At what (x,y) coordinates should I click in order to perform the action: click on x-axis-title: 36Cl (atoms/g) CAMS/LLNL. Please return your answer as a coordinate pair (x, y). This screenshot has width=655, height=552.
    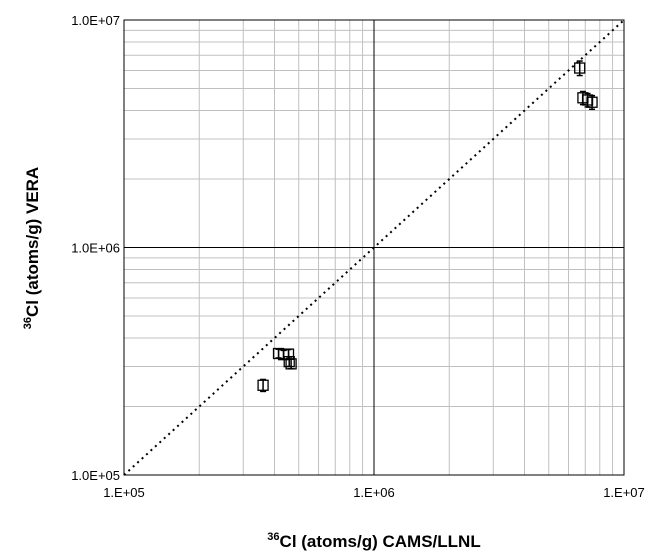
    Looking at the image, I should click on (373, 541).